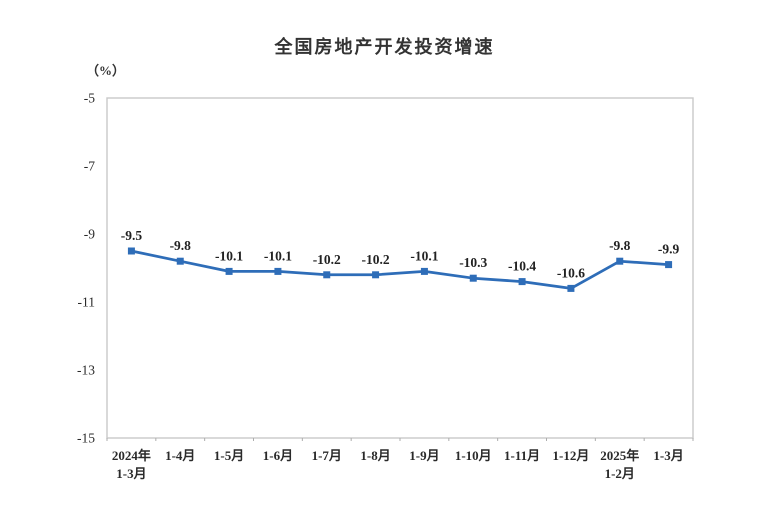  Describe the element at coordinates (132, 235) in the screenshot. I see `data-point-label: -9.5` at that location.